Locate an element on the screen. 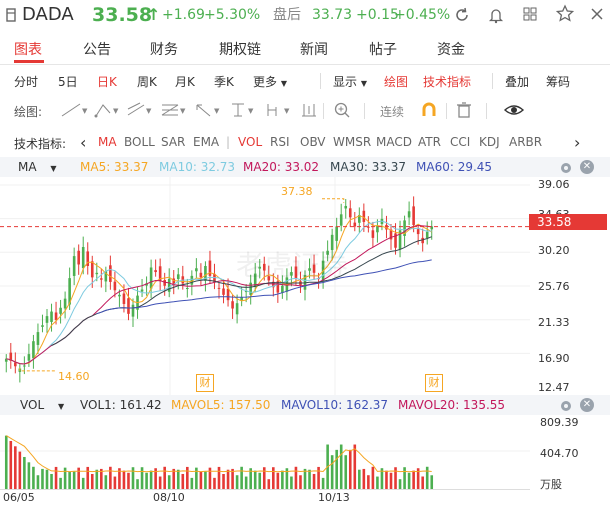  measure-icon: ▼ is located at coordinates (278, 112).